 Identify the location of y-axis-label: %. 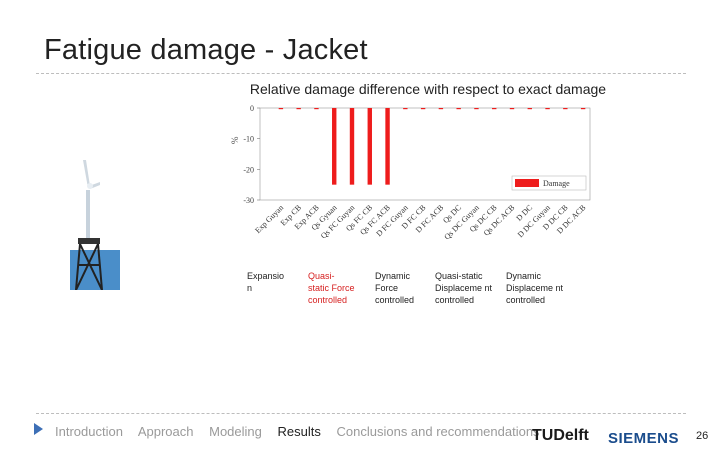
(235, 140).